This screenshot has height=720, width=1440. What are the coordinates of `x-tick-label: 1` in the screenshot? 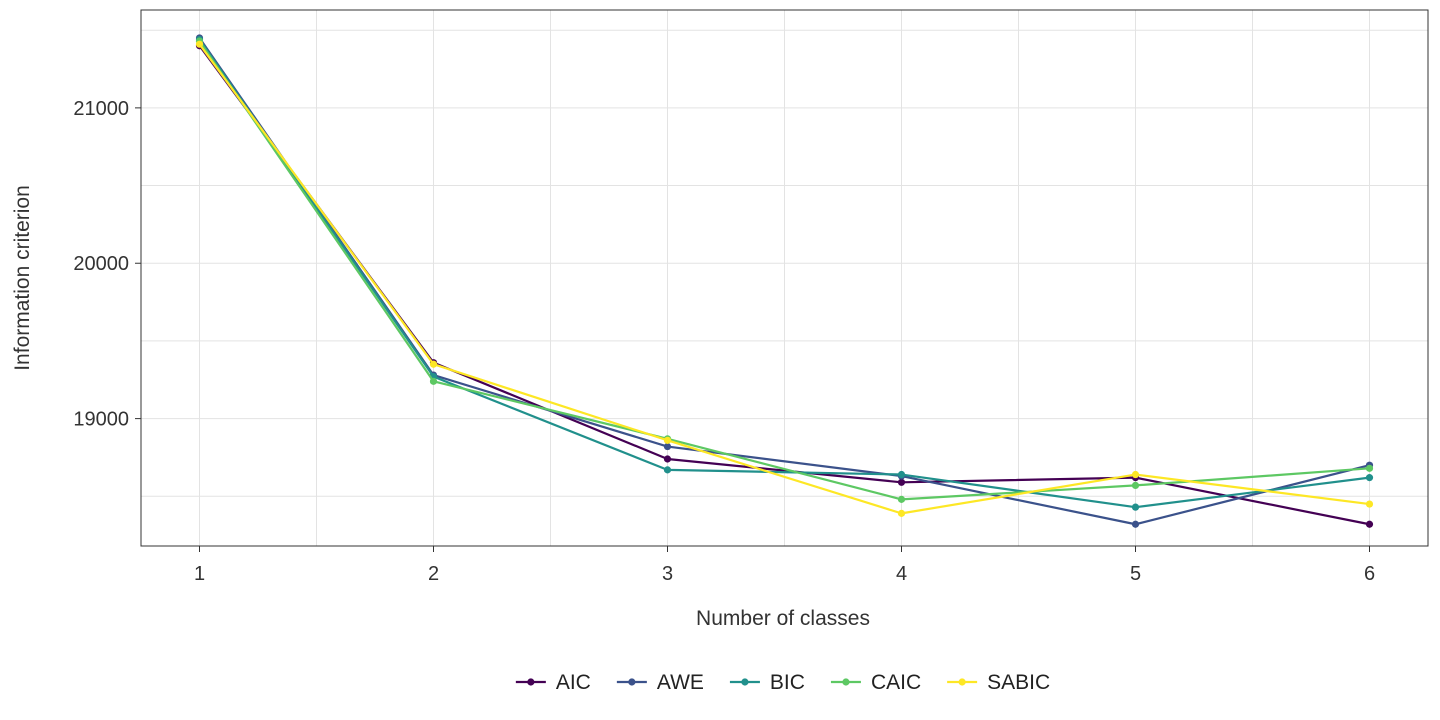 It's located at (199, 574).